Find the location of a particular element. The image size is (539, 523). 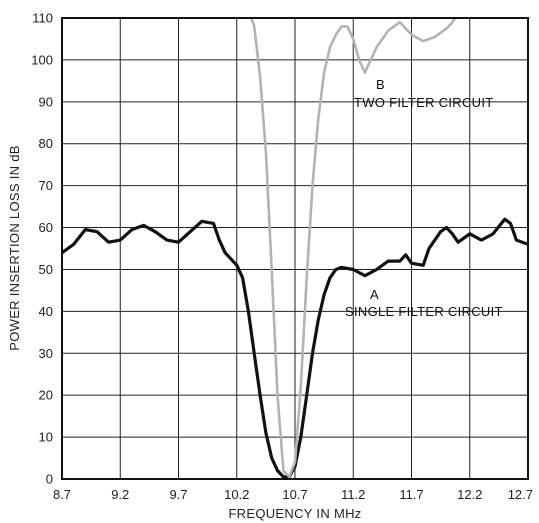

series-b-label: TWO FILTER CIRCUIT is located at coordinates (423, 102).